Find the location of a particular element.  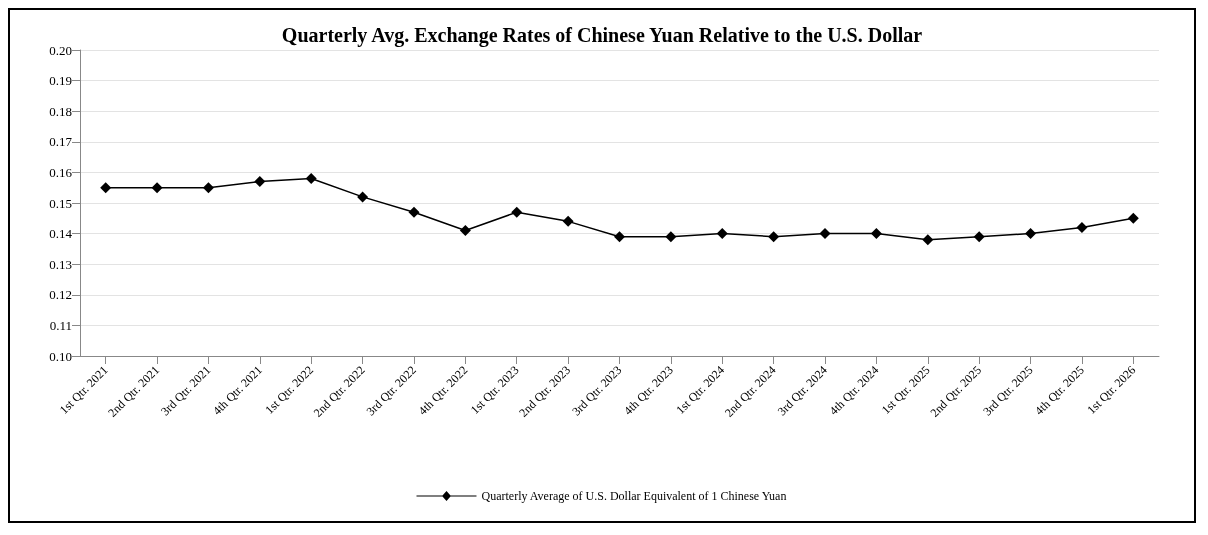

y-tick-label: 0.13 is located at coordinates (60, 264).